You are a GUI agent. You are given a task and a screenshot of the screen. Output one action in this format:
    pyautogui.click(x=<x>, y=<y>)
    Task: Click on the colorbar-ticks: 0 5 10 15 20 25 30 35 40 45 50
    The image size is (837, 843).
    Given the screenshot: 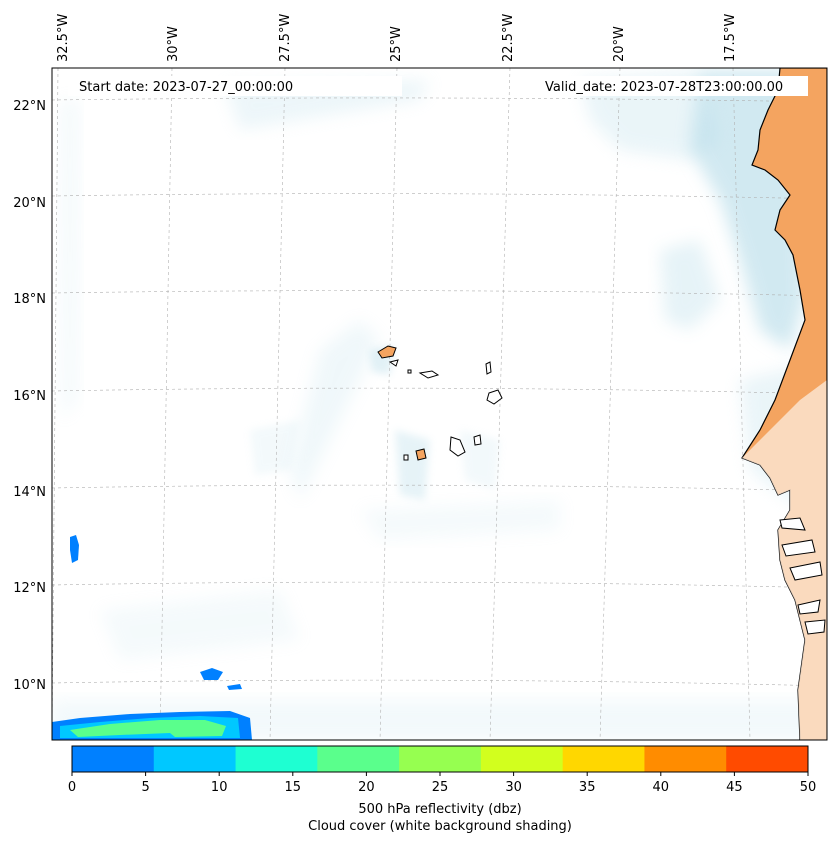 What is the action you would take?
    pyautogui.click(x=442, y=783)
    